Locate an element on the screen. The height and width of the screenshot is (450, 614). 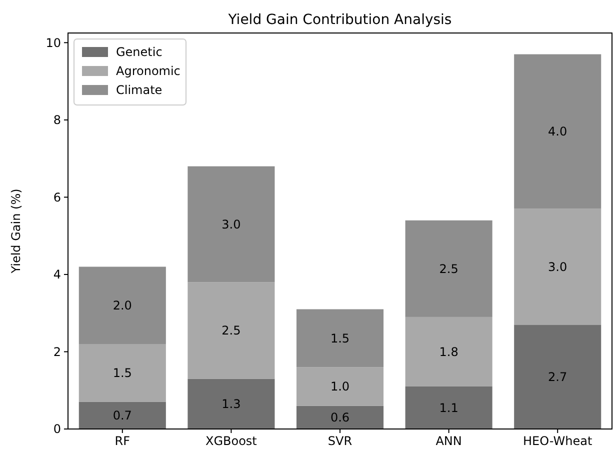
legend-label: Genetic is located at coordinates (139, 52).